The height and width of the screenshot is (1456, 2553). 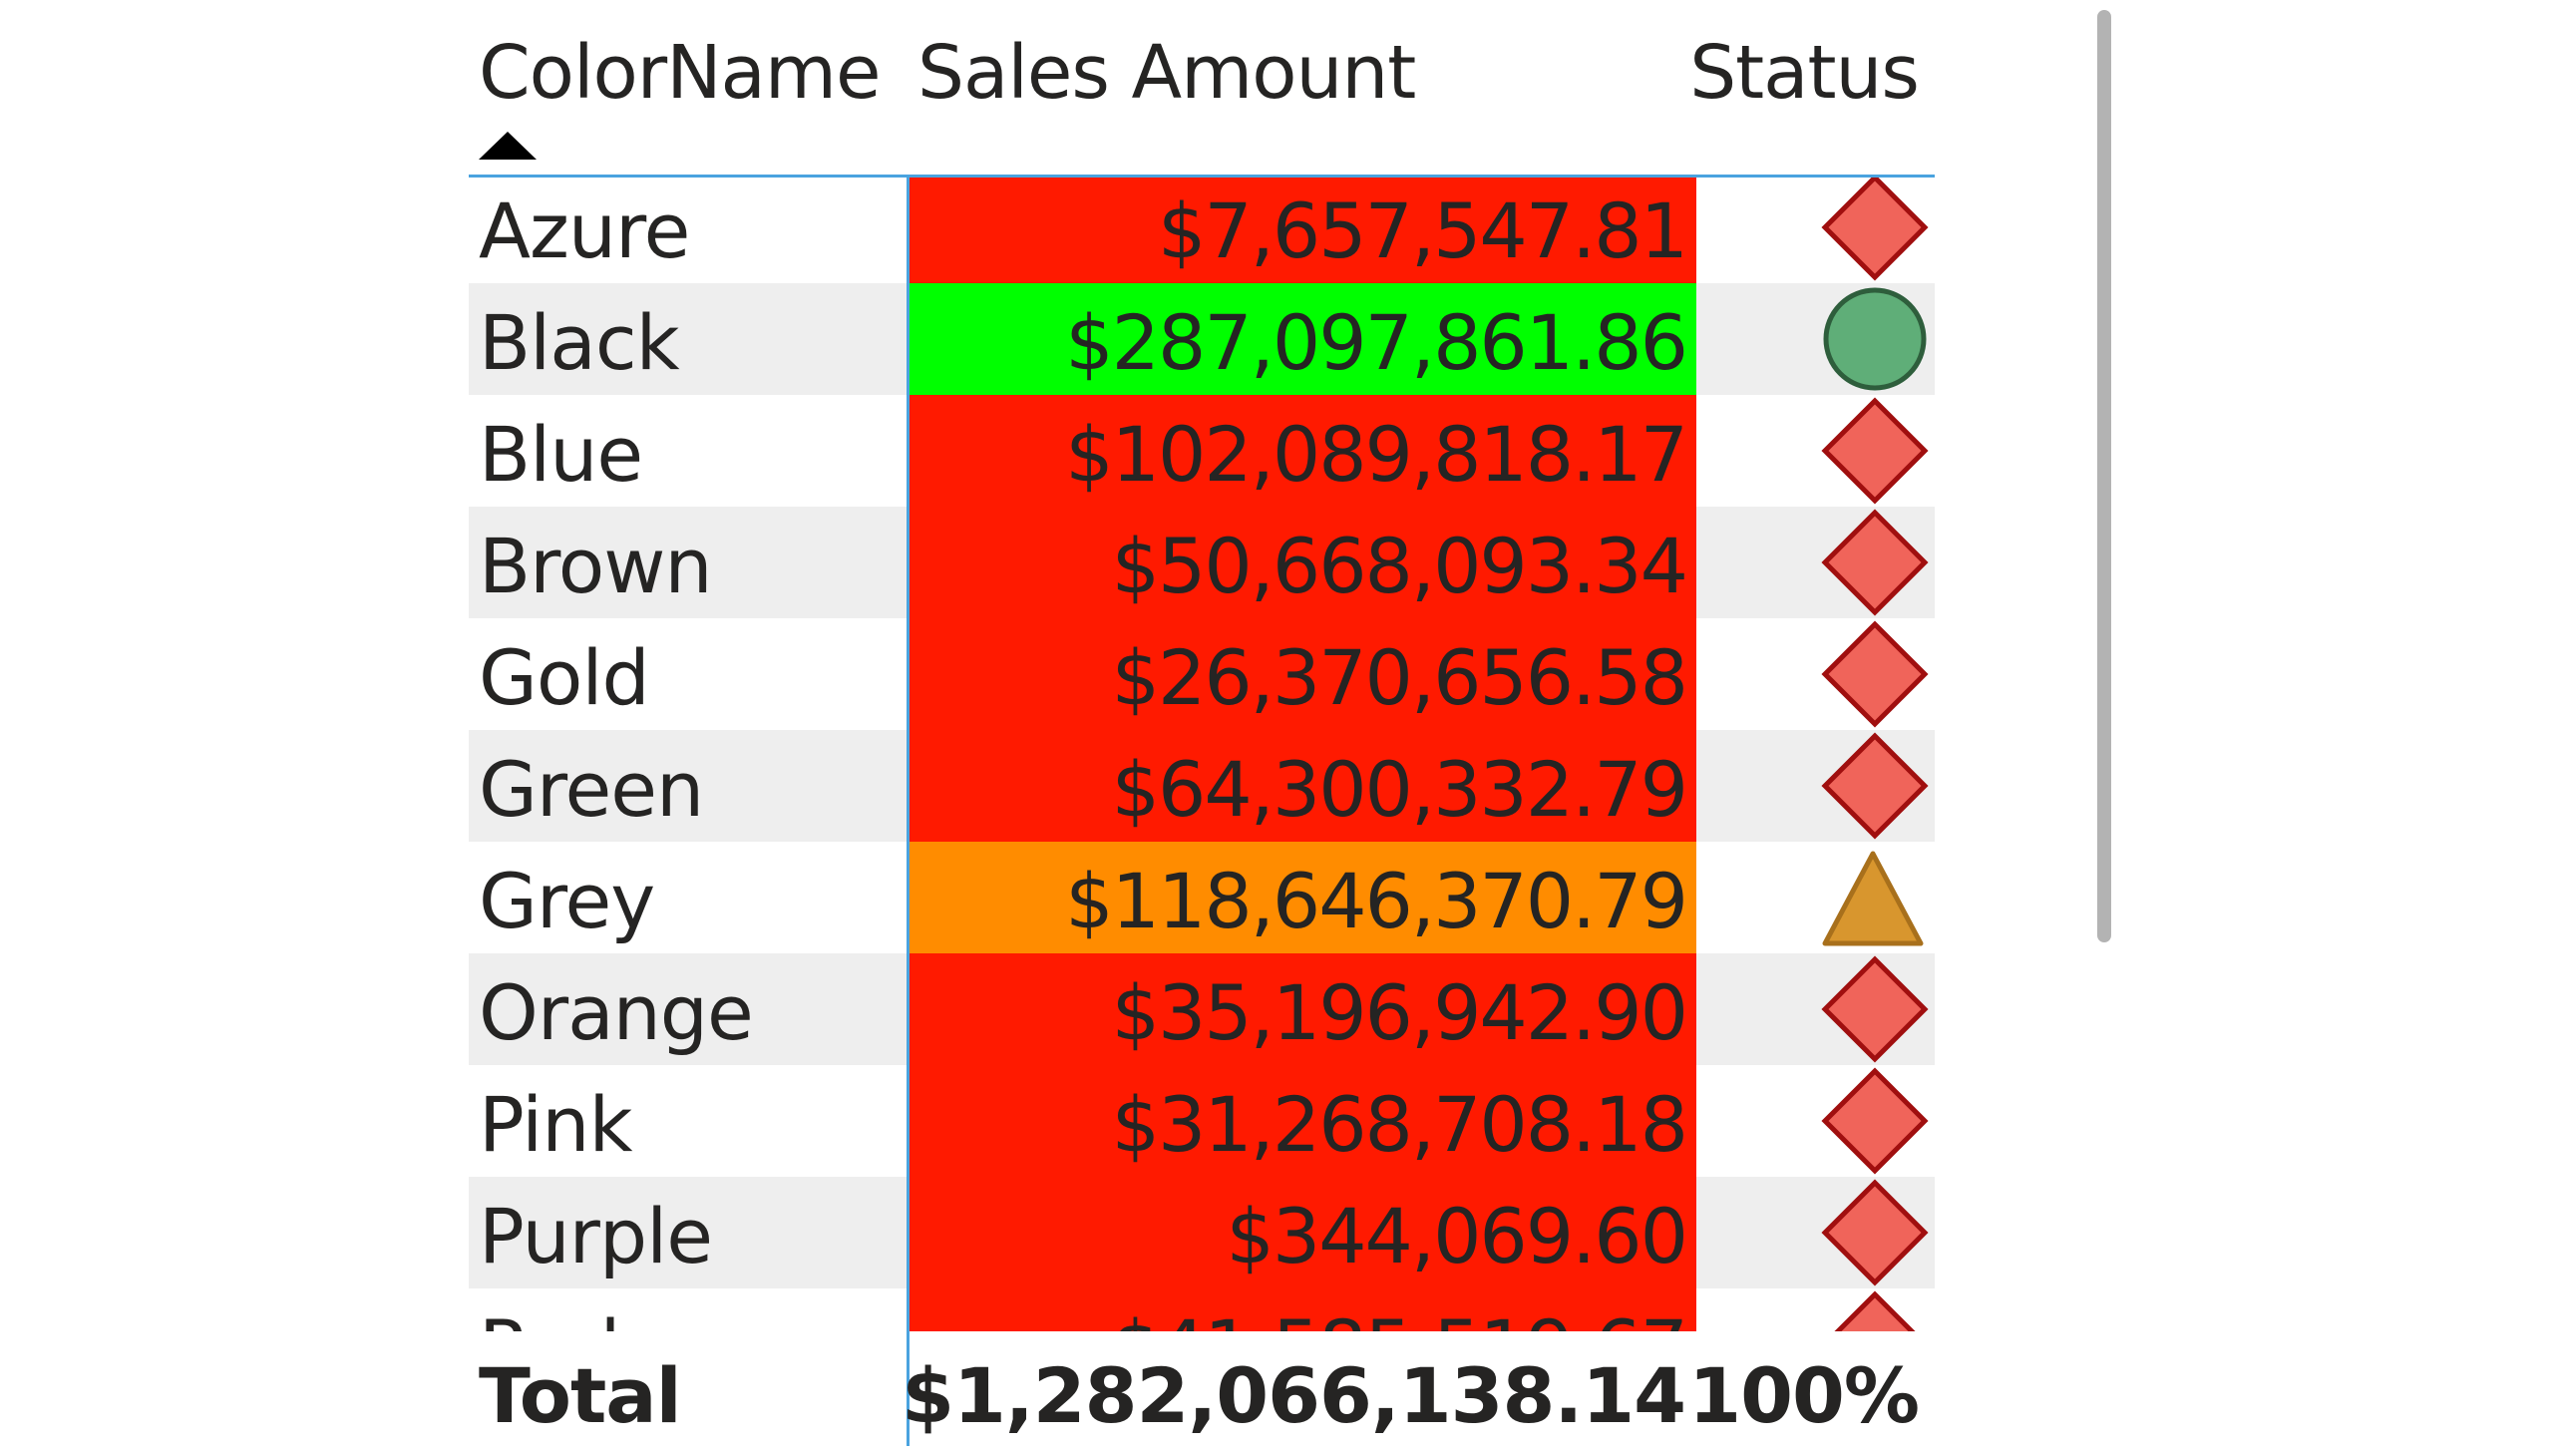 What do you see at coordinates (1303, 451) in the screenshot?
I see `sales-amount-cell: $102,089,818.17` at bounding box center [1303, 451].